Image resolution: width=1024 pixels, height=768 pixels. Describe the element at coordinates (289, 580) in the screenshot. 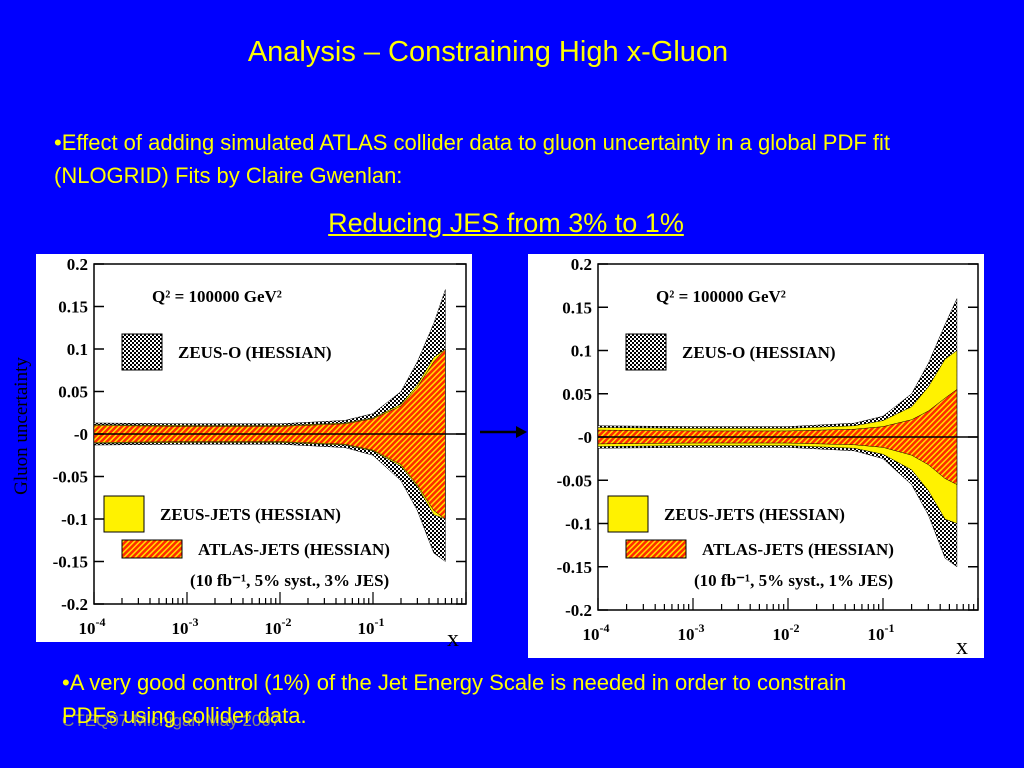

I see `legend-note: (10 fb⁻¹, 5% syst., 3% JES)` at that location.